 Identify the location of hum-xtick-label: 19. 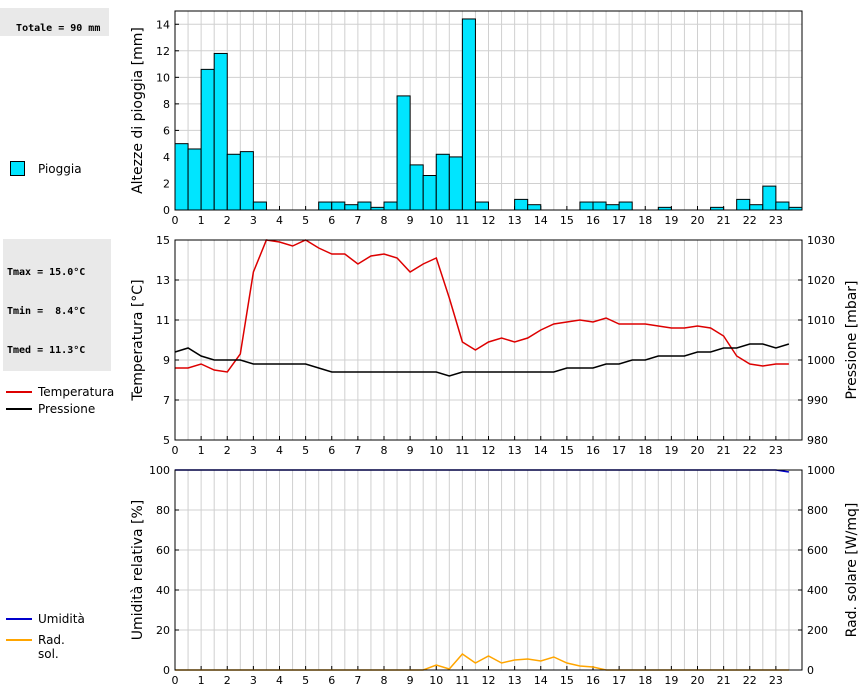
(671, 680).